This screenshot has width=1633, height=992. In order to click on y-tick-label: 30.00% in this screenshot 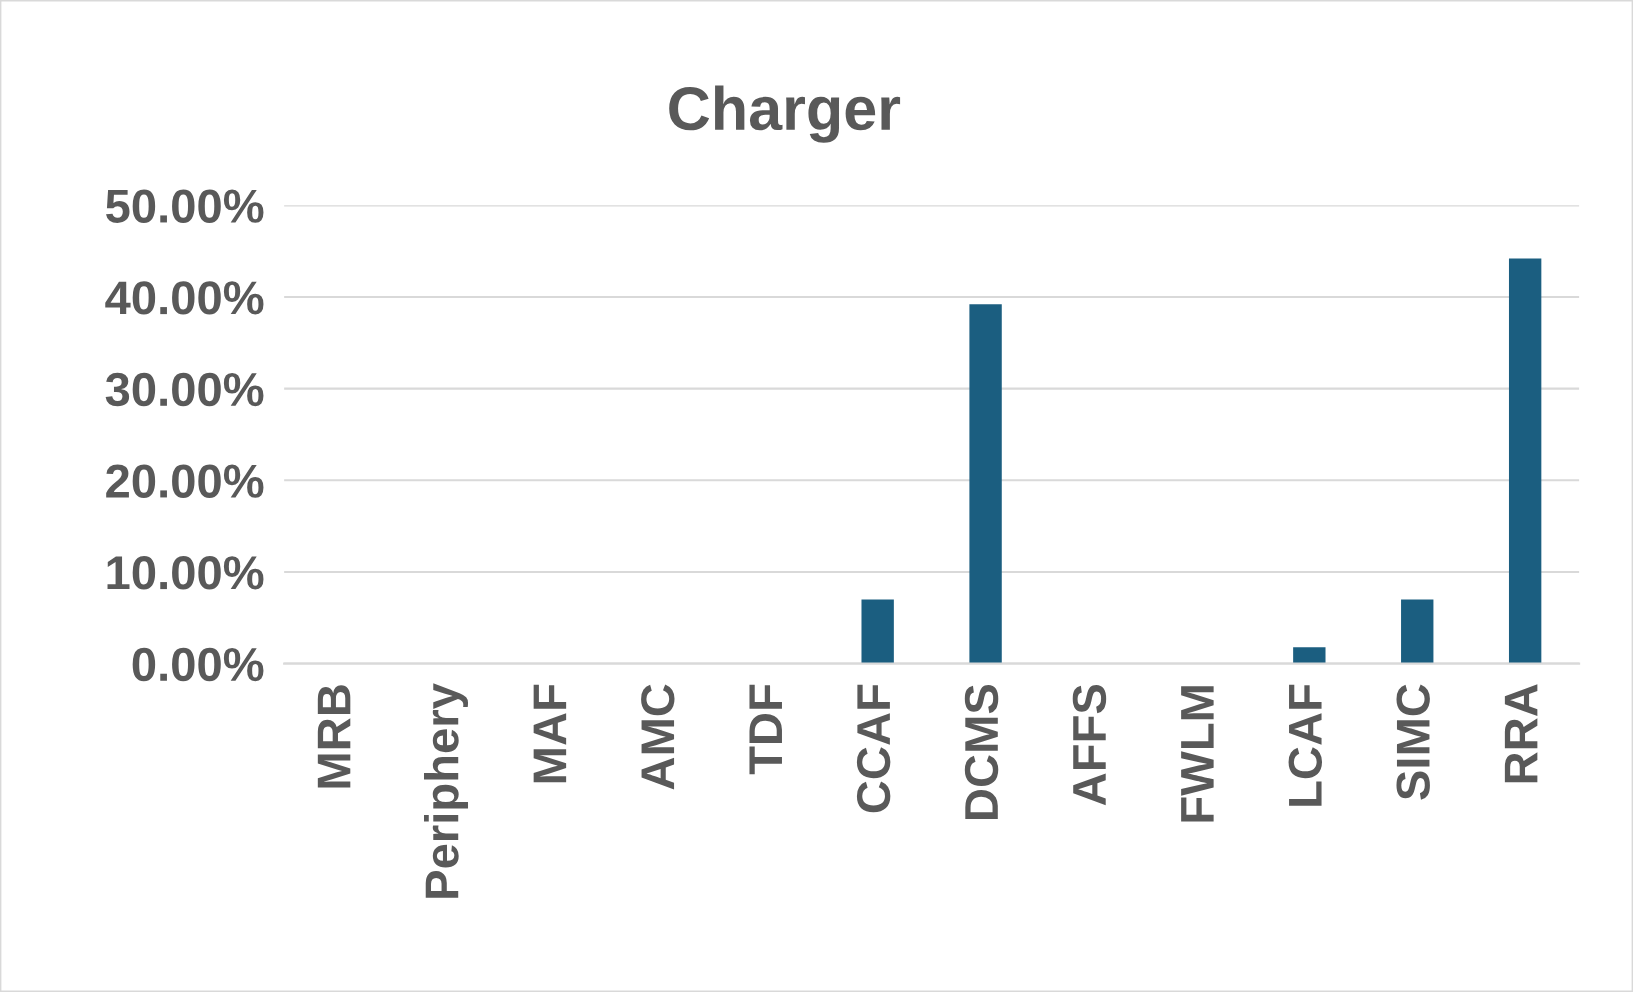, I will do `click(184, 389)`.